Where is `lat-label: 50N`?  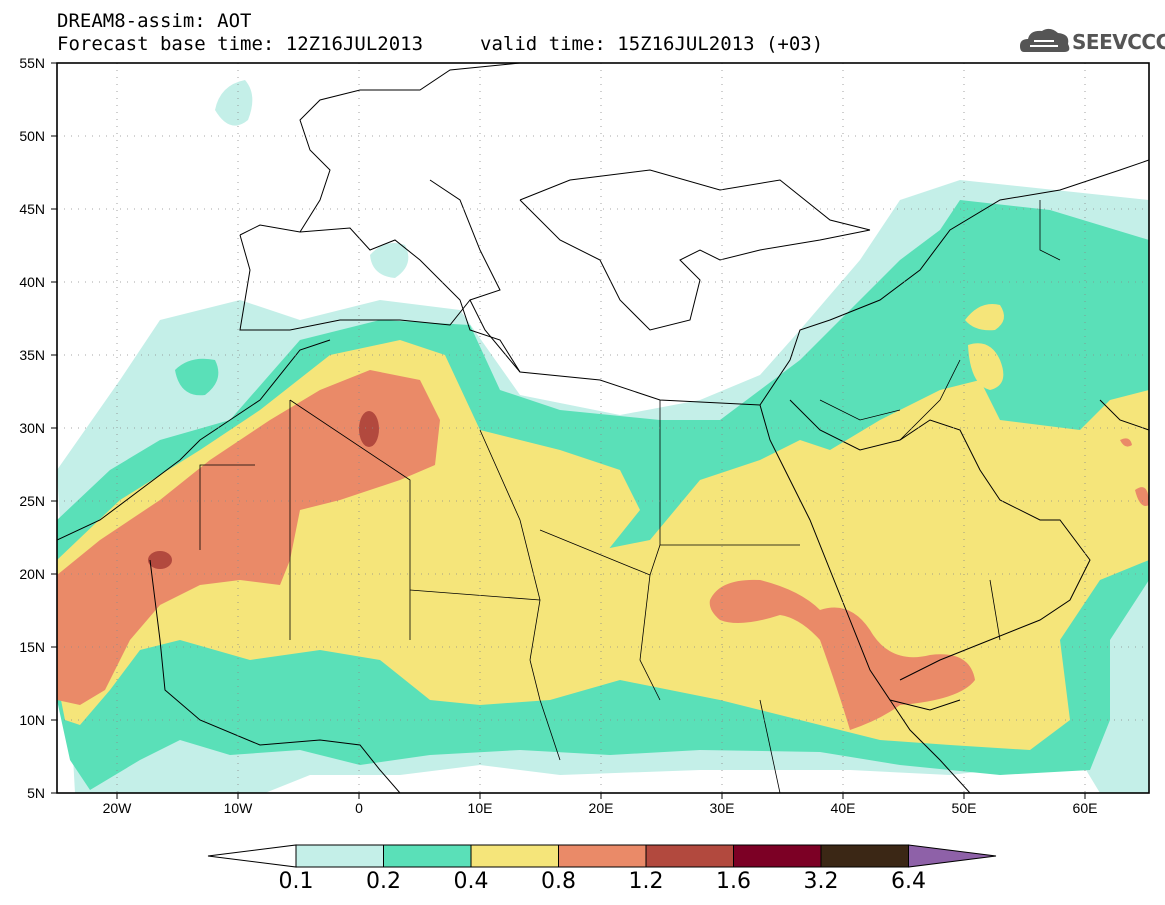
lat-label: 50N is located at coordinates (32, 136).